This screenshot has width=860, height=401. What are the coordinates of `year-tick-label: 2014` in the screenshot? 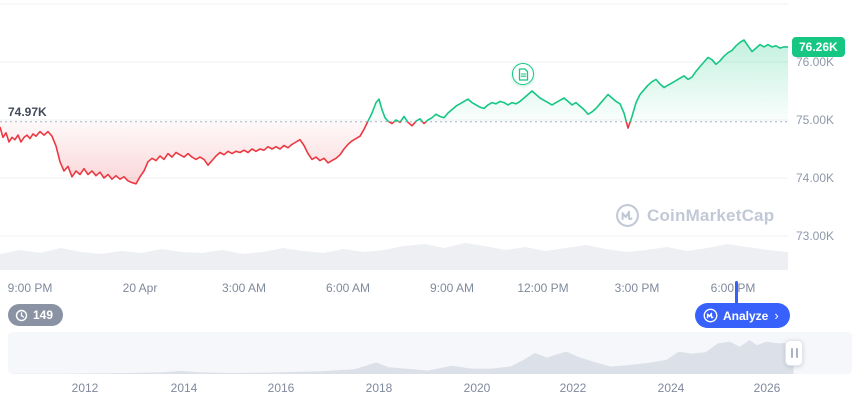 It's located at (184, 388).